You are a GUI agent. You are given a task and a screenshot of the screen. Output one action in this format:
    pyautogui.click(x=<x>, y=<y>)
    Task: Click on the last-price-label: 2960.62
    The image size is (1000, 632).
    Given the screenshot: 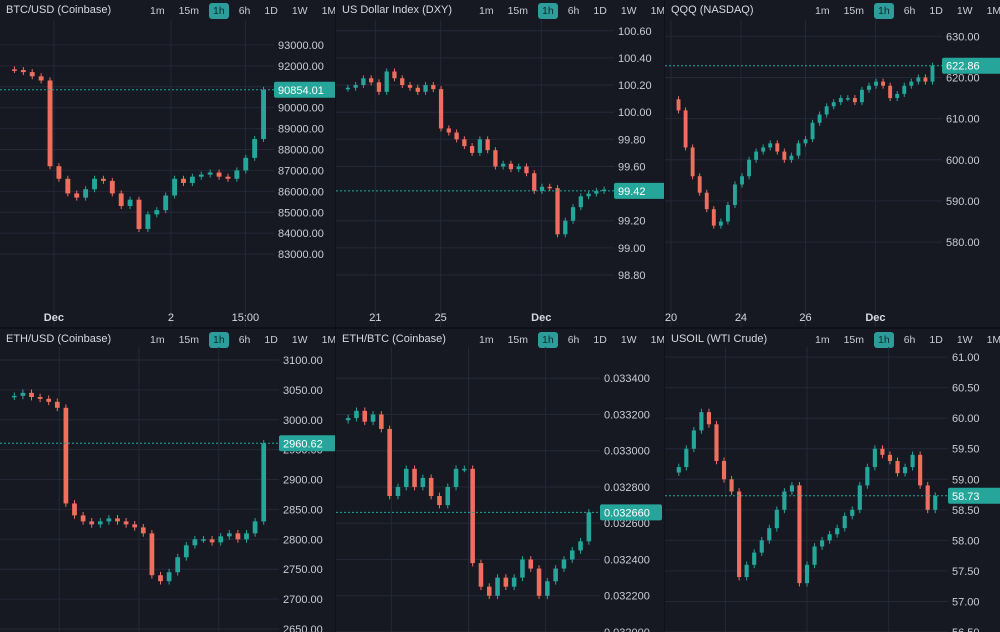 What is the action you would take?
    pyautogui.click(x=303, y=444)
    